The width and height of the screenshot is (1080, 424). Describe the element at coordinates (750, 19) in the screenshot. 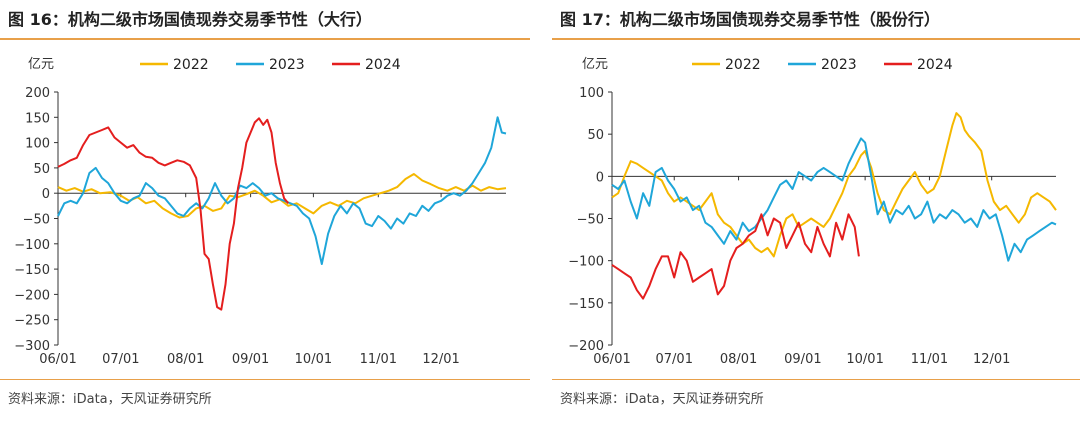

I see `chart-title: 图 17：机构二级市场国债现券交易季节性（股份行）` at that location.